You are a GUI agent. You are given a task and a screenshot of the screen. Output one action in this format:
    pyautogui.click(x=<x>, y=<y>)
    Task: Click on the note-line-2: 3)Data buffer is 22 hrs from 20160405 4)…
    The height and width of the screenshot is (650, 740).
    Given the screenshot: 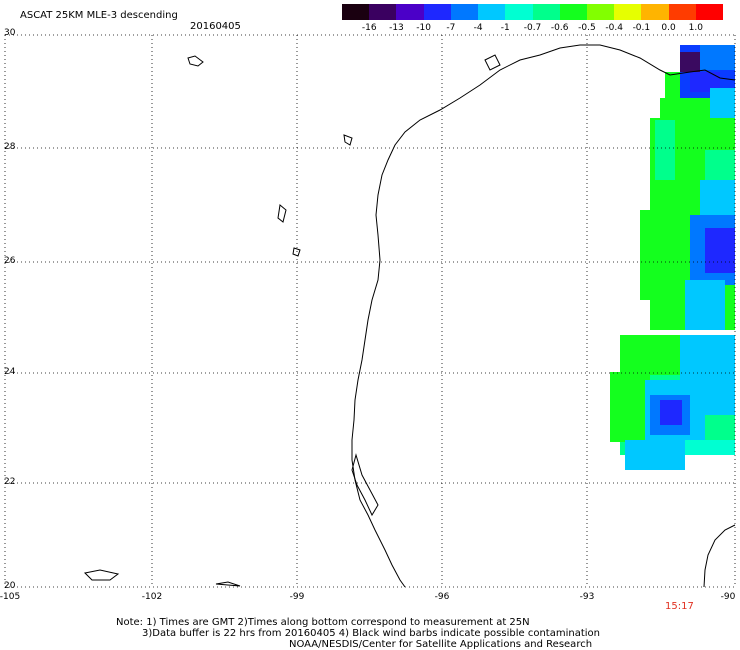 What is the action you would take?
    pyautogui.click(x=371, y=633)
    